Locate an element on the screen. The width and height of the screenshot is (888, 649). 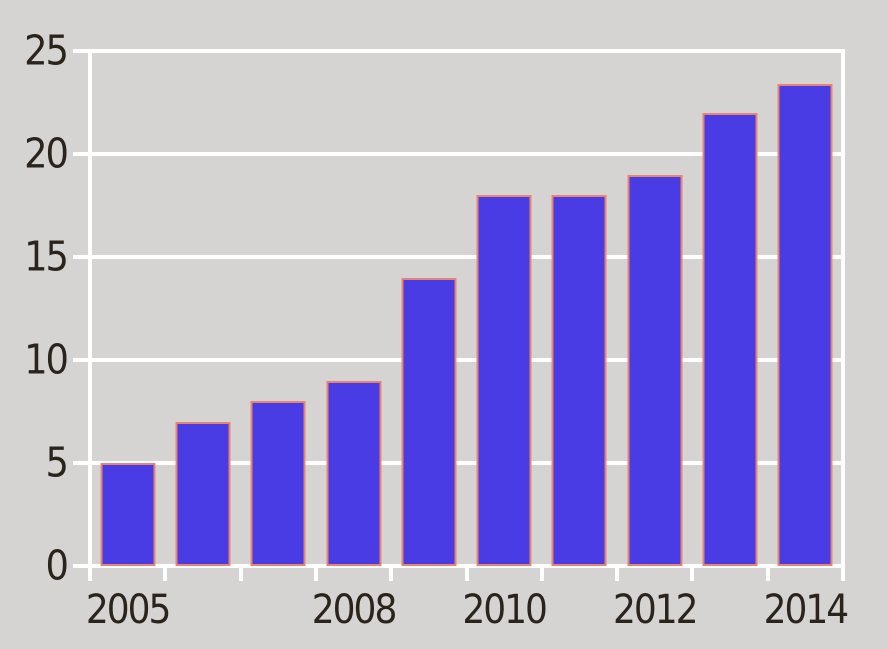
y-tick-label-10: 10 is located at coordinates (46, 359).